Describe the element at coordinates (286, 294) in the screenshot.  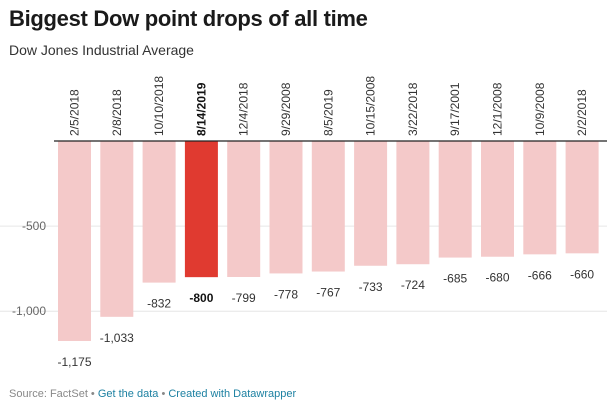
I see `data-label: -778` at that location.